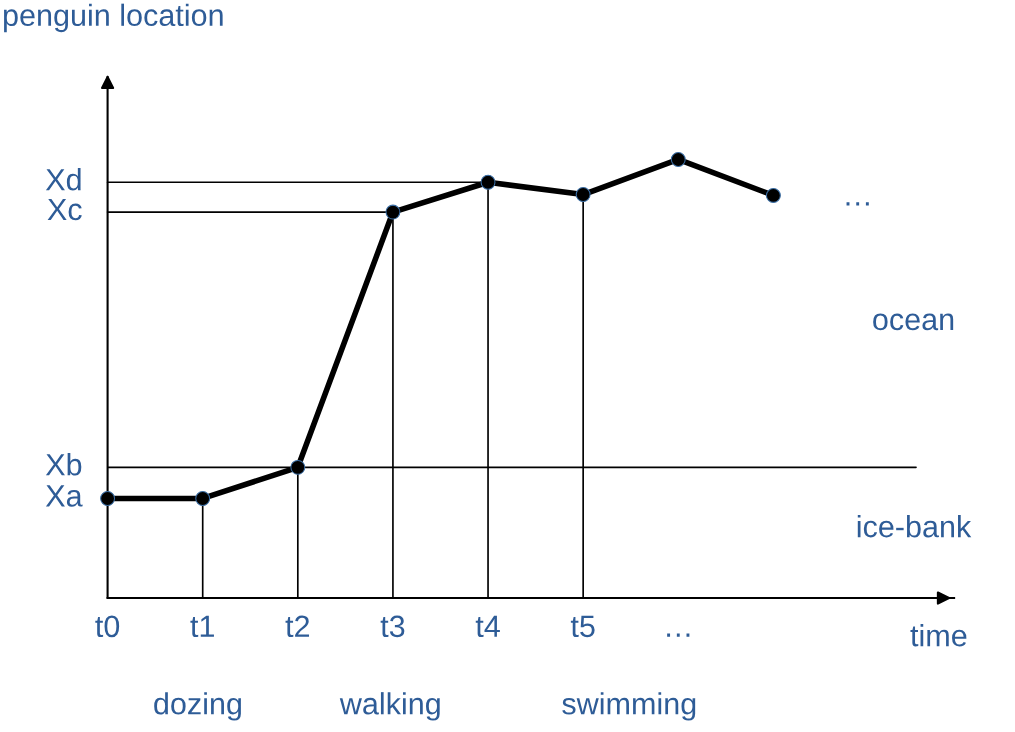 The image size is (1015, 732). What do you see at coordinates (63, 464) in the screenshot?
I see `ref-line-label: Xb` at bounding box center [63, 464].